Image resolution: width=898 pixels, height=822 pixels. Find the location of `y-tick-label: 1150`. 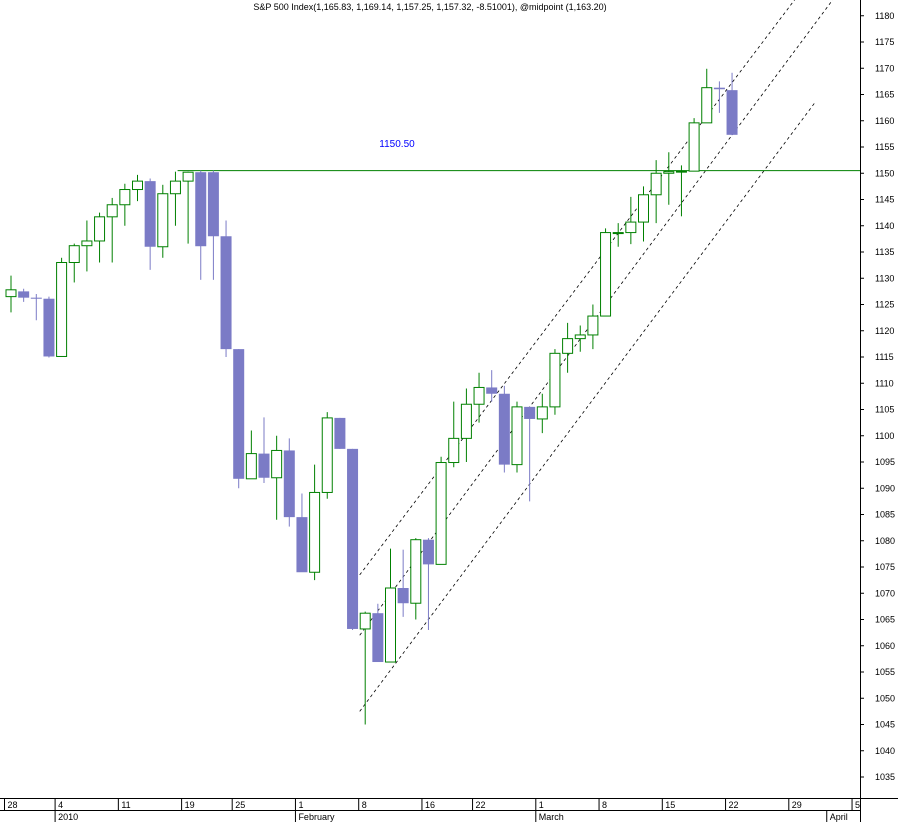

y-tick-label: 1150 is located at coordinates (884, 173).